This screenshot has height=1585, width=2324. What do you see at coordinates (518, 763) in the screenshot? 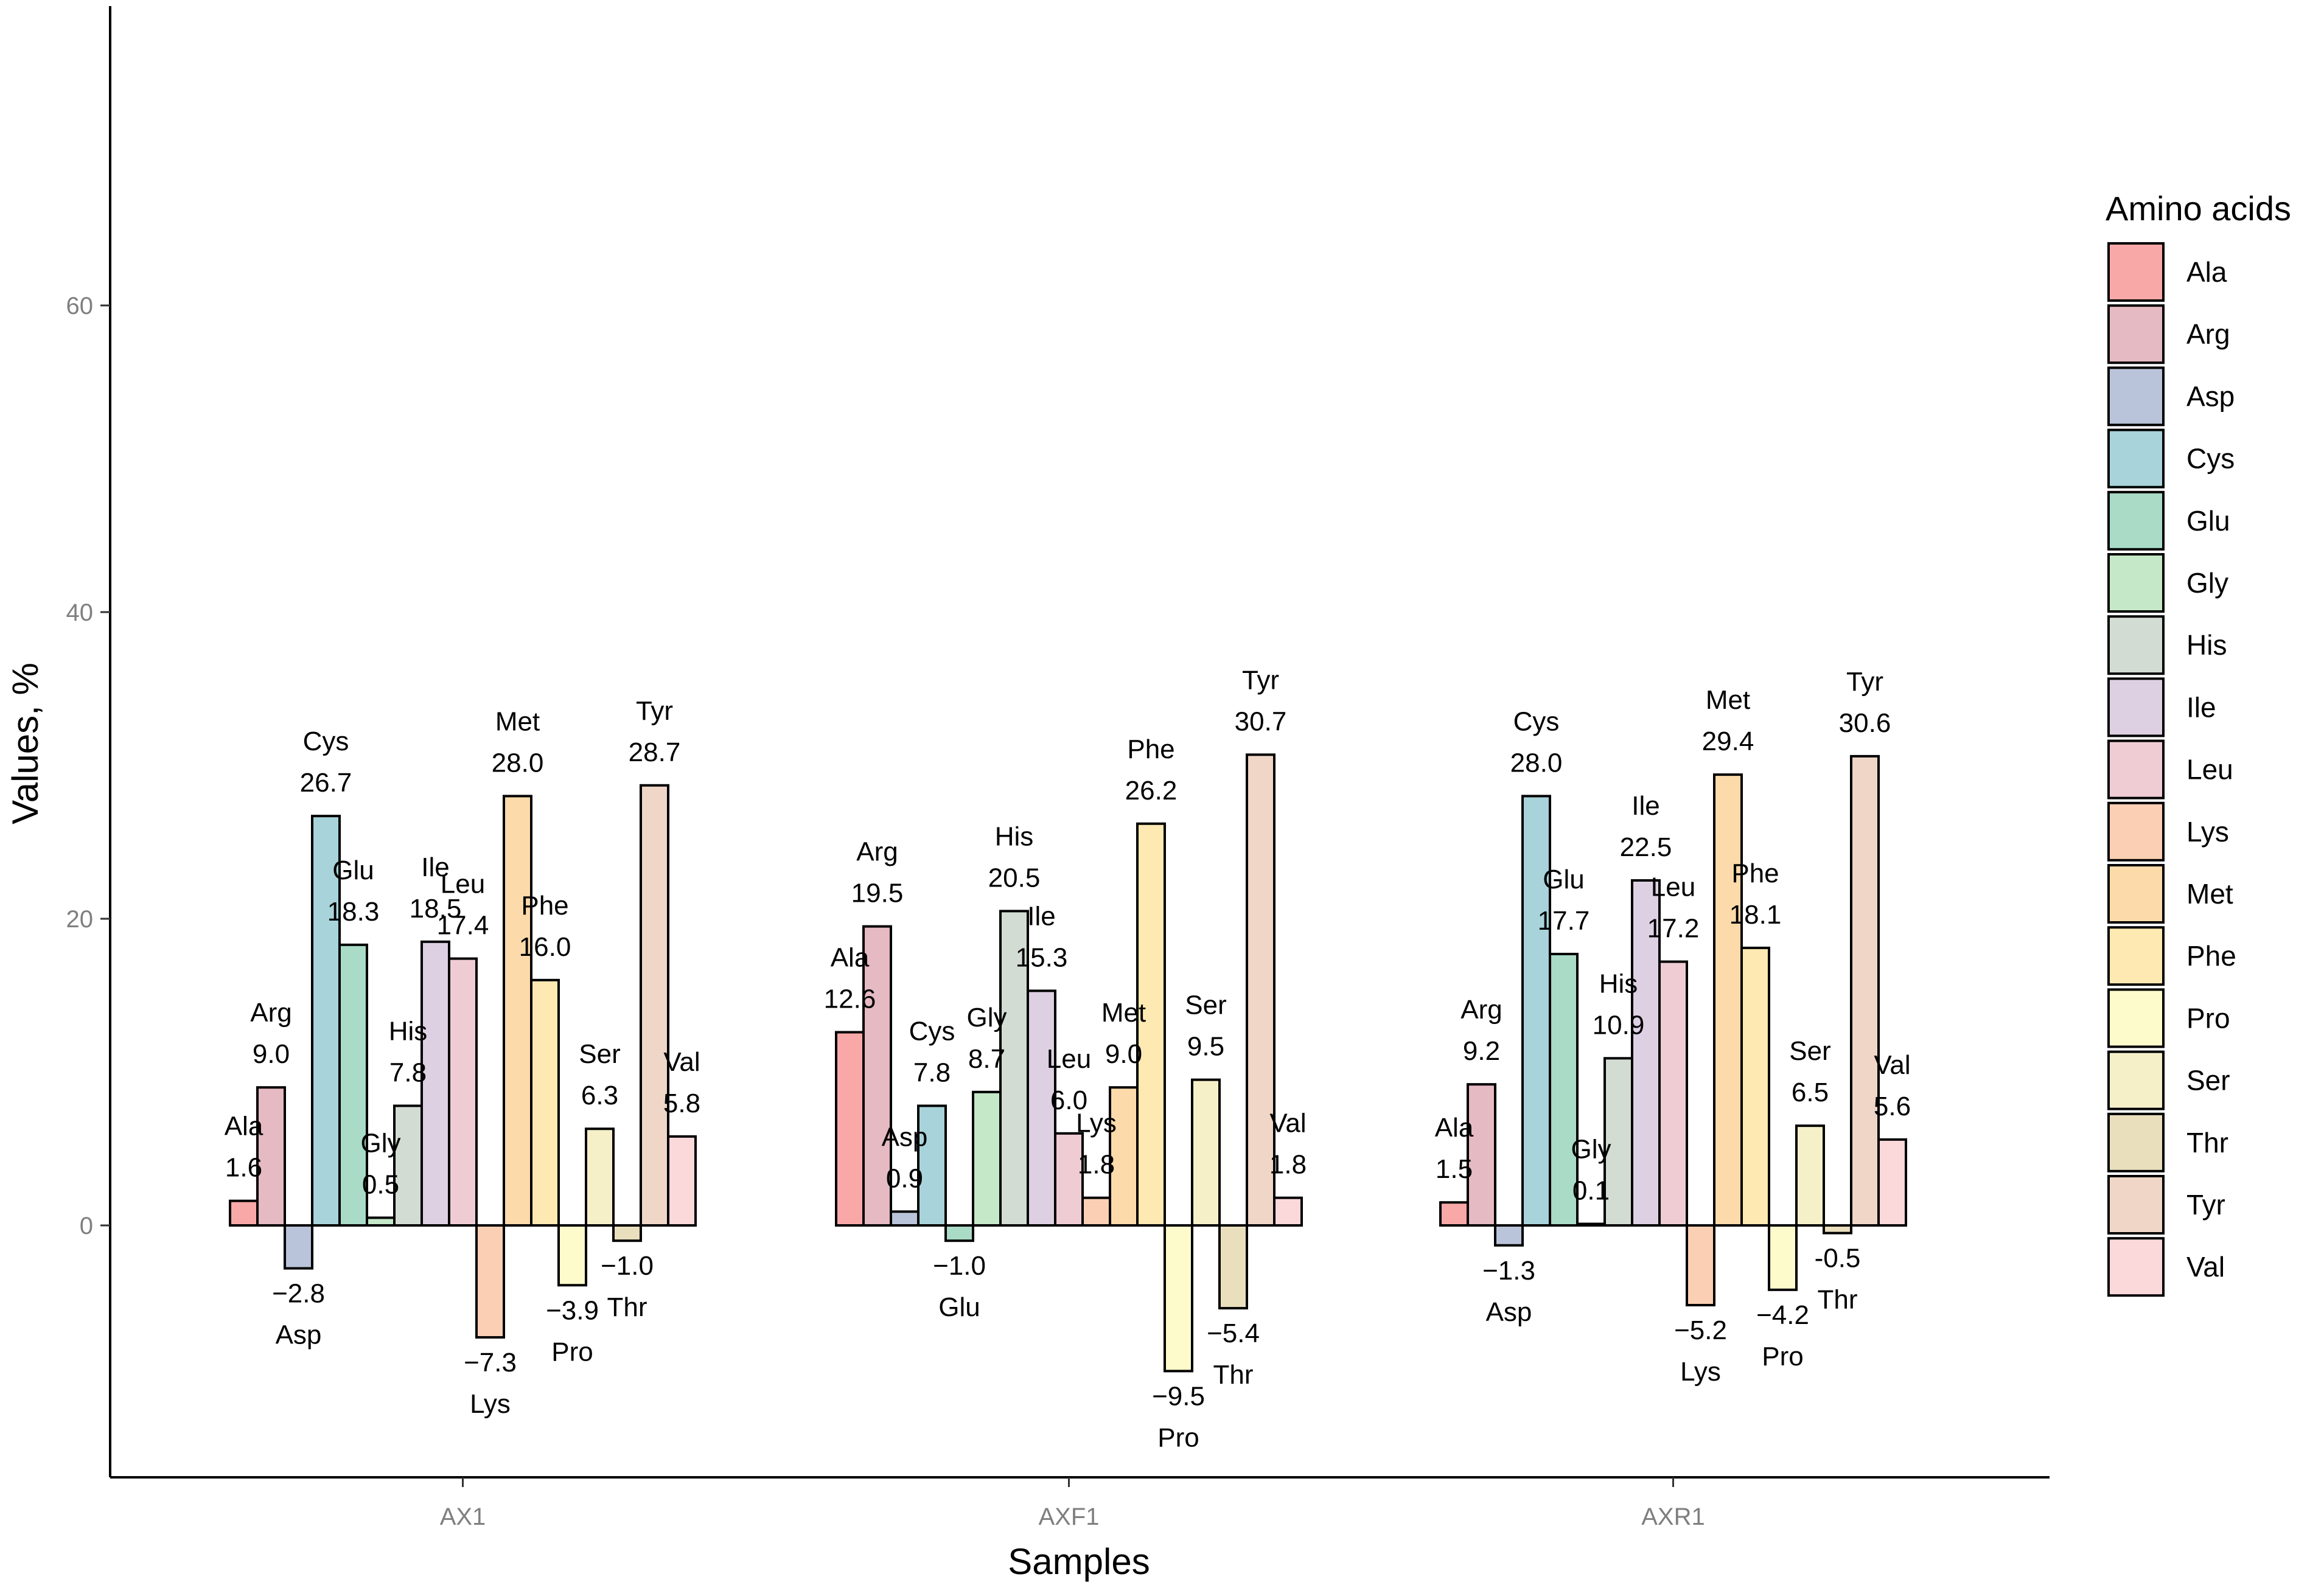
I see `bar-label-value: 28.0` at bounding box center [518, 763].